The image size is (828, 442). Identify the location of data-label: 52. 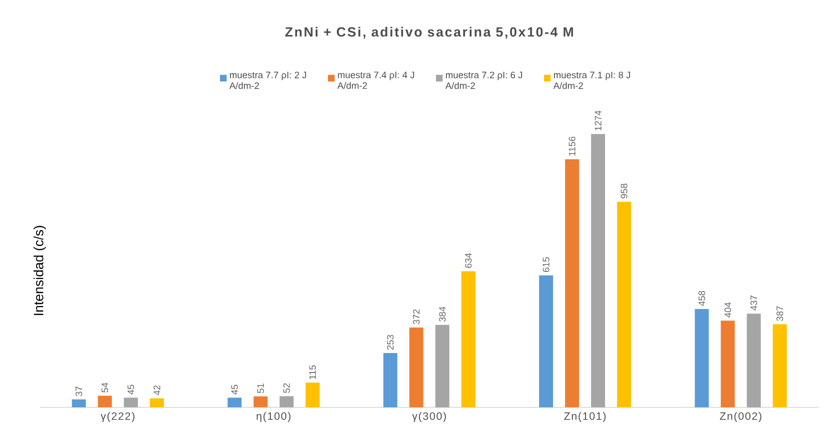
(286, 388).